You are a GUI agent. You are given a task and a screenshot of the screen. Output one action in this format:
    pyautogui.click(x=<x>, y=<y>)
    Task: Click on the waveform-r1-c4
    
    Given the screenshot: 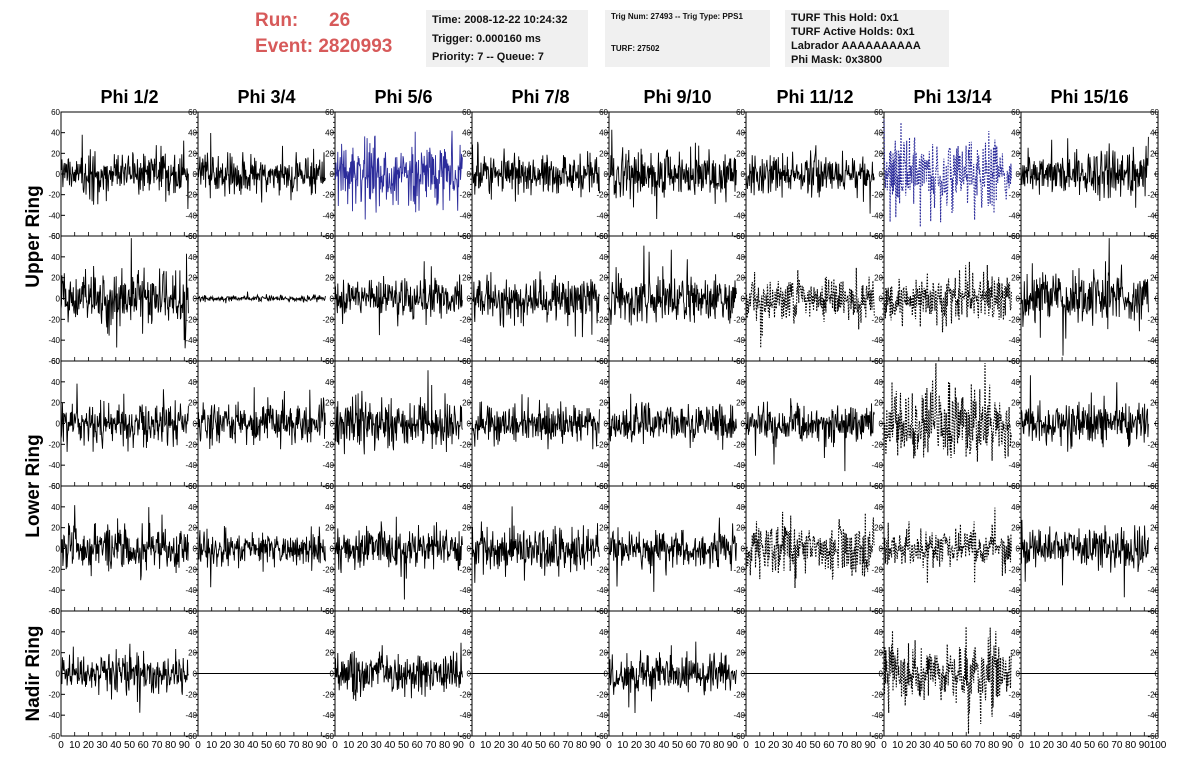 What is the action you would take?
    pyautogui.click(x=535, y=171)
    